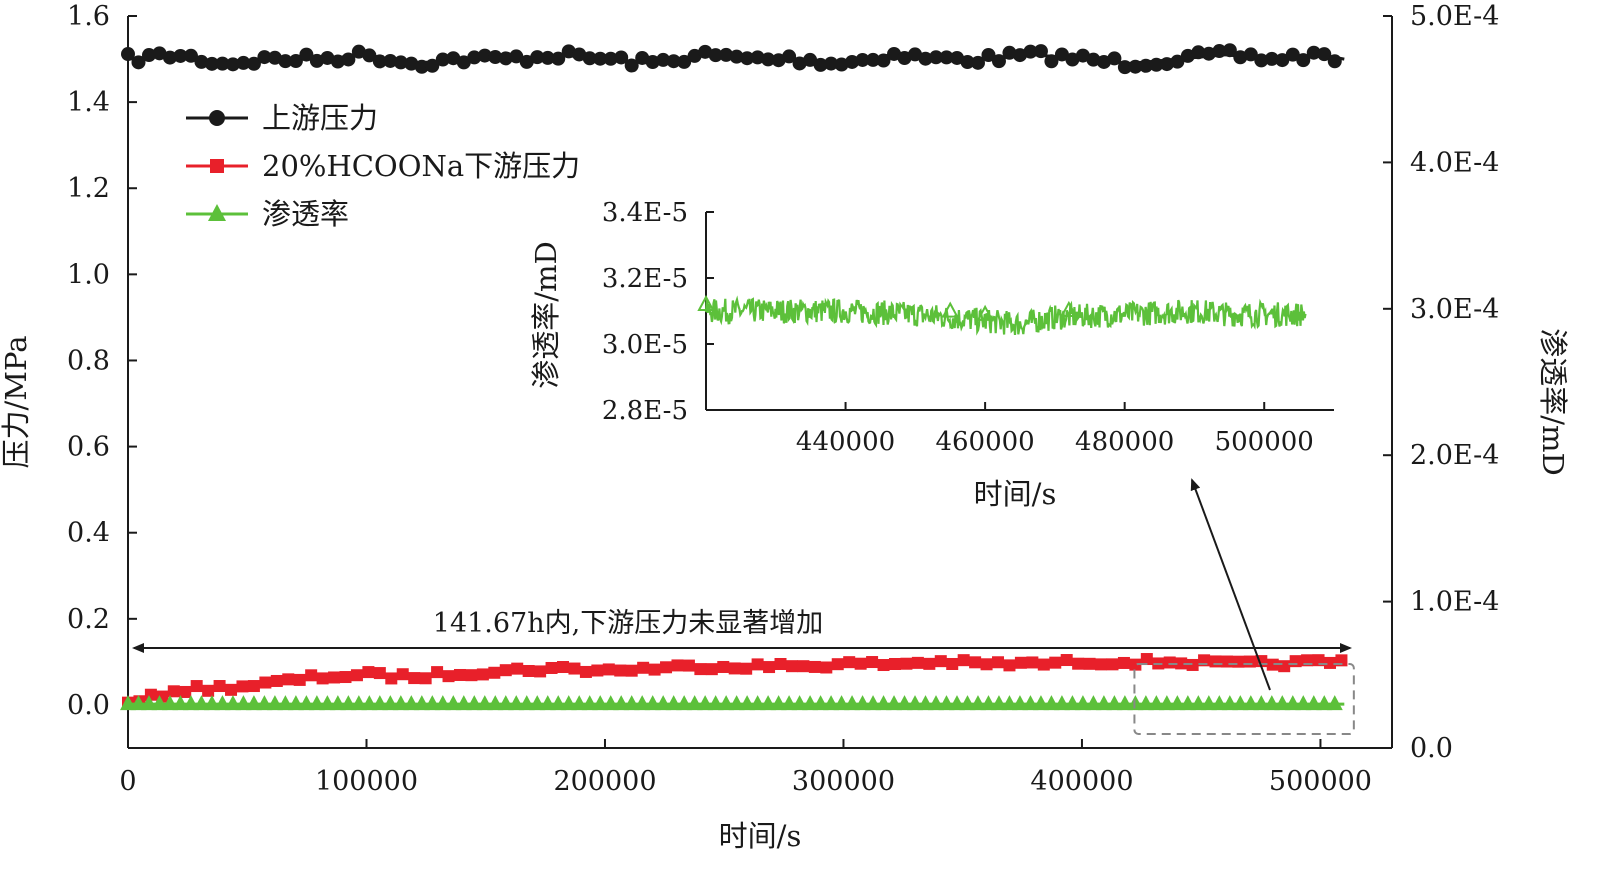 The width and height of the screenshot is (1601, 872). I want to click on y-tick-label-right: 5.0E-4, so click(1454, 16).